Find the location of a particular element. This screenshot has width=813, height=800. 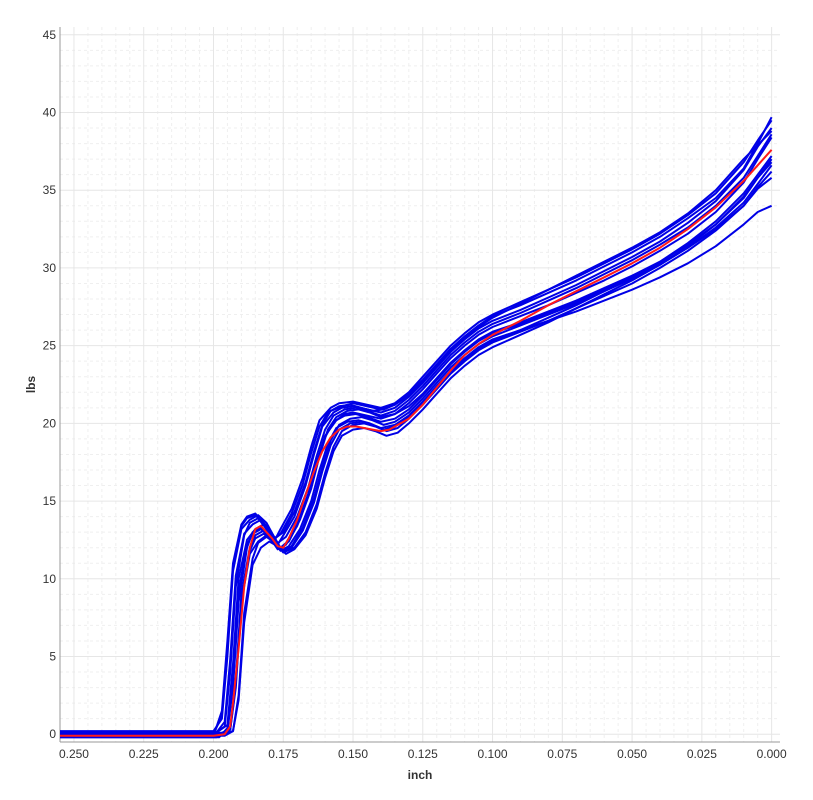

y-tick-label: 5 is located at coordinates (52, 657).